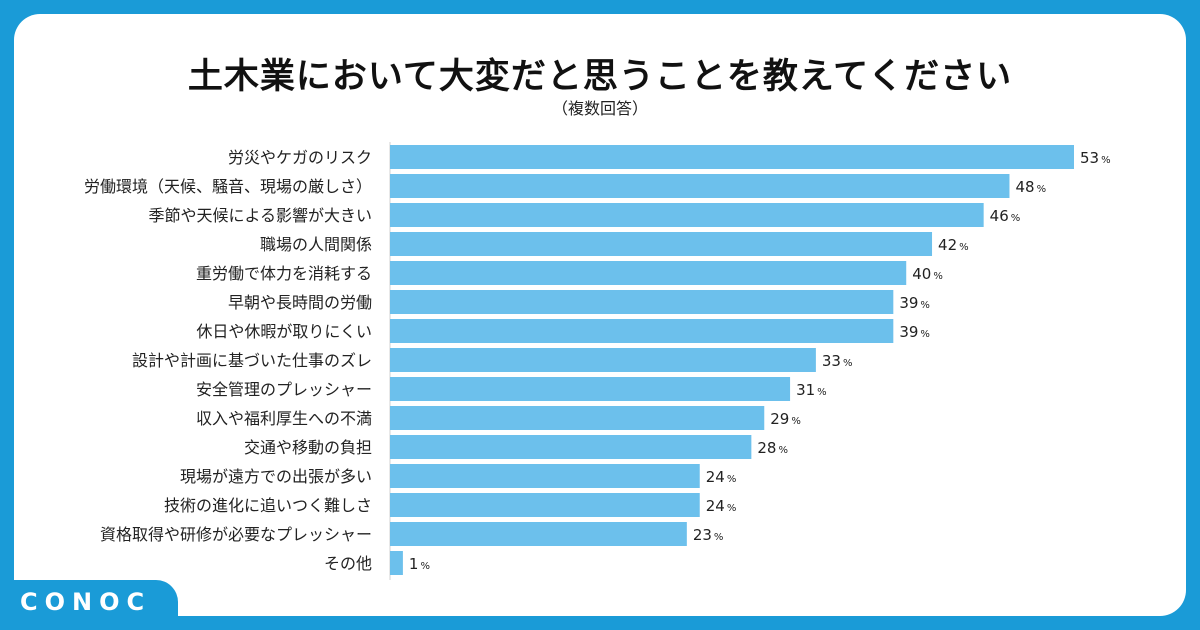 Image resolution: width=1200 pixels, height=630 pixels. I want to click on chart-subtitle: （複数回答）, so click(599, 108).